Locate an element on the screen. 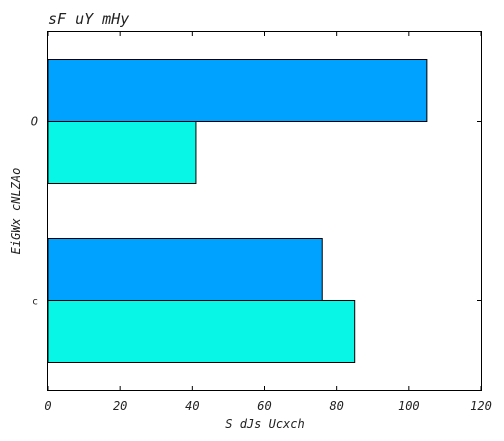  x-axis-label: S dJs Ucxch is located at coordinates (264, 424).